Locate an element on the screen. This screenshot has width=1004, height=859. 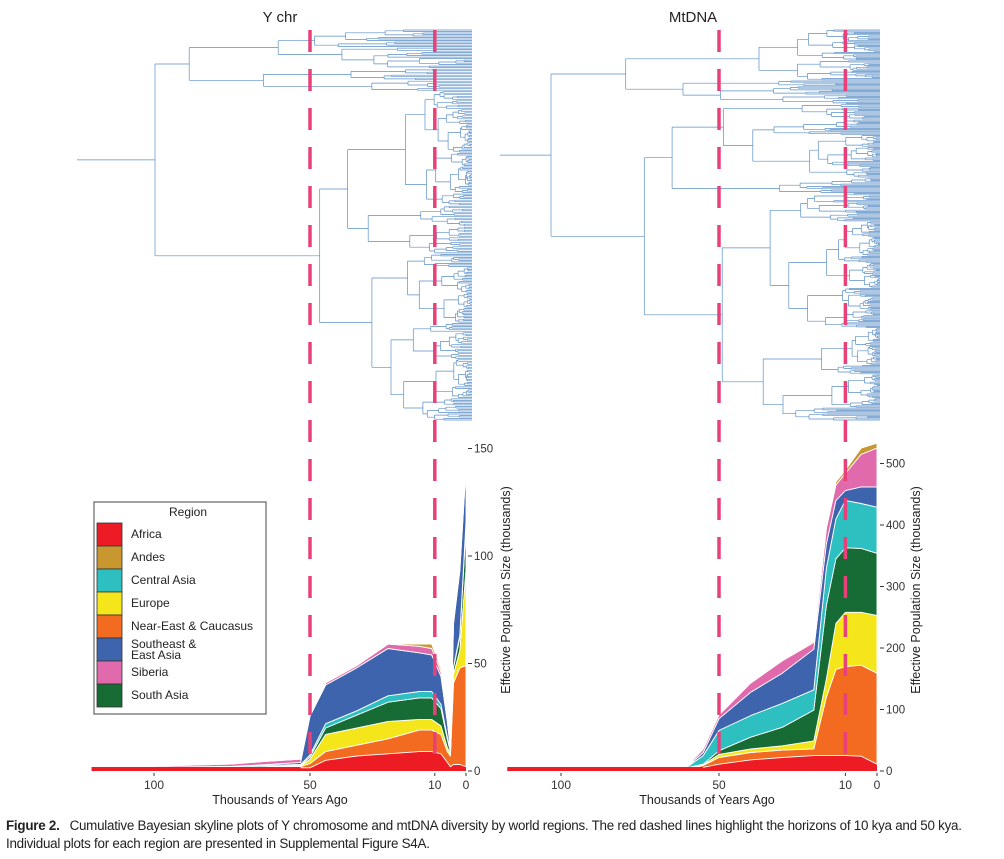
legend-label: Southeast & is located at coordinates (163, 644).